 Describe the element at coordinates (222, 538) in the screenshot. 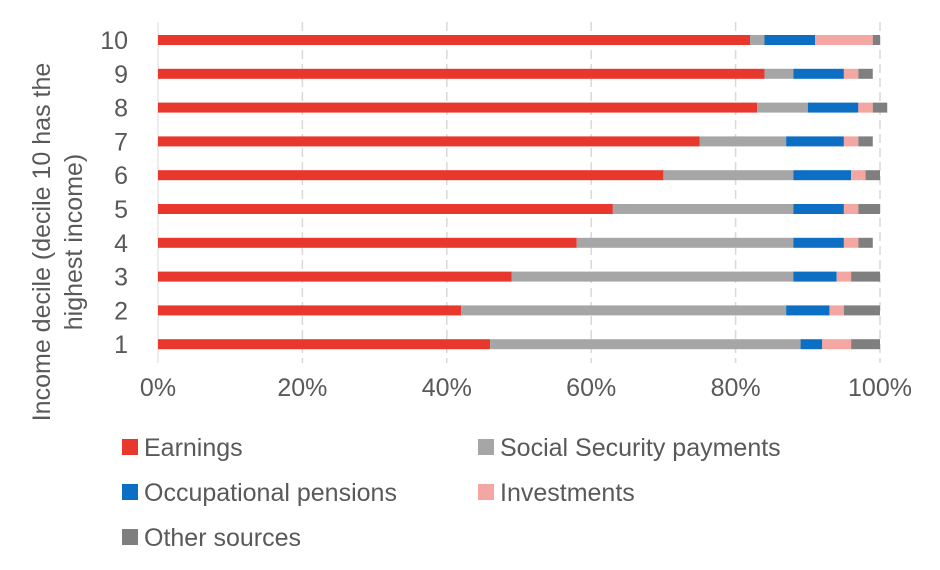

I see `legend-label: Other sources` at that location.